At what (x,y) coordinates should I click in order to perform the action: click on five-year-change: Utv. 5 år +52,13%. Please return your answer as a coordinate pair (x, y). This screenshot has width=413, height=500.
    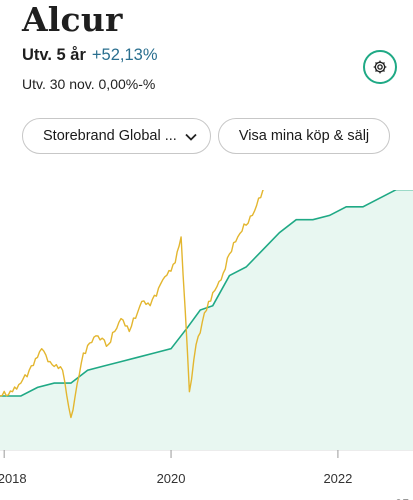
    Looking at the image, I should click on (90, 55).